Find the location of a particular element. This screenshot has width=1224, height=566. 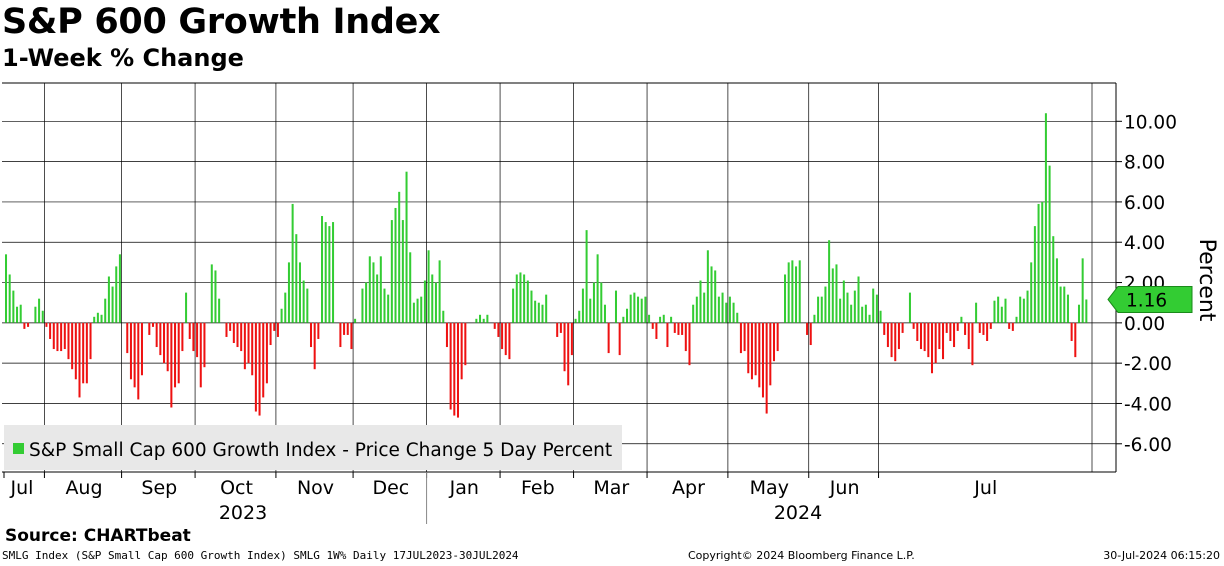

y-tick-label: 10.00 is located at coordinates (1150, 122).